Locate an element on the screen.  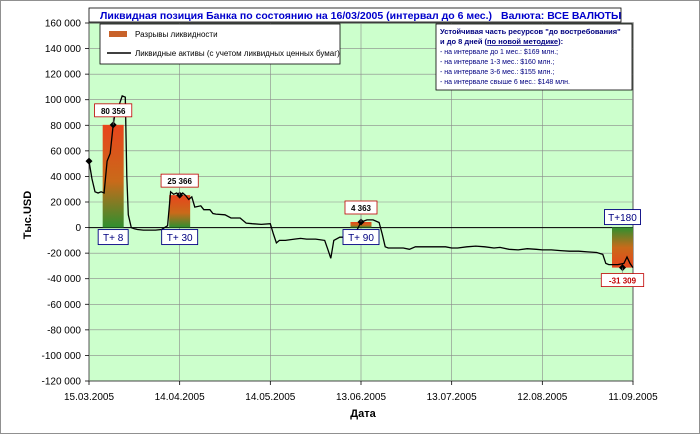
bar-value-label: -31 309 is located at coordinates (623, 281).